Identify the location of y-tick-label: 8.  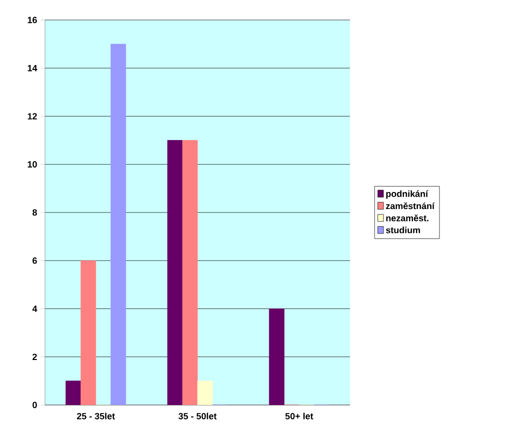
(34, 212).